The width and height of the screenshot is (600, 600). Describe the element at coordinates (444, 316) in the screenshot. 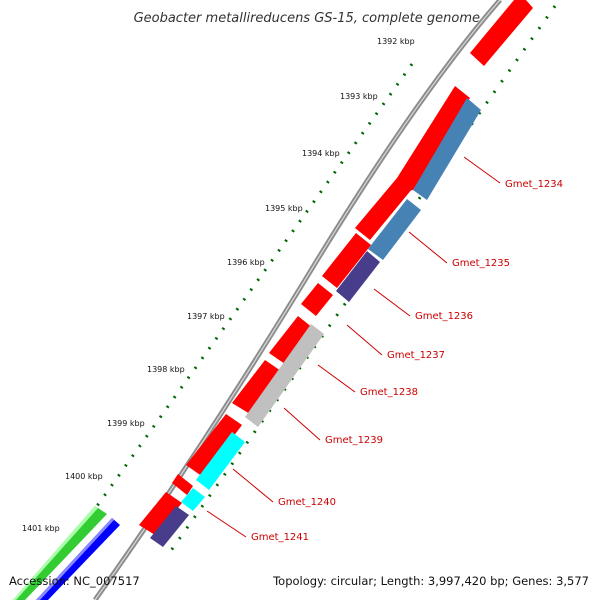

I see `gene-label-gmet-1236: Gmet_1236` at that location.